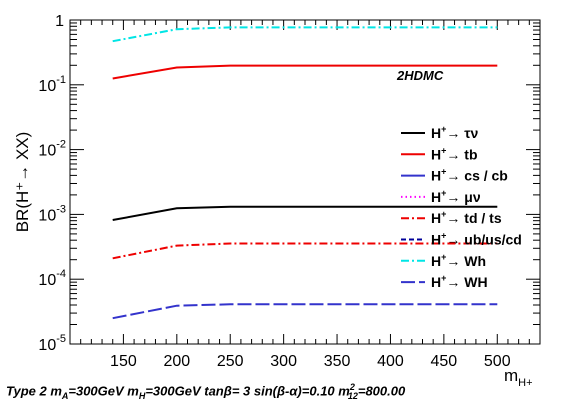  Describe the element at coordinates (52, 278) in the screenshot. I see `y-tick-label: 10⁻⁴` at that location.